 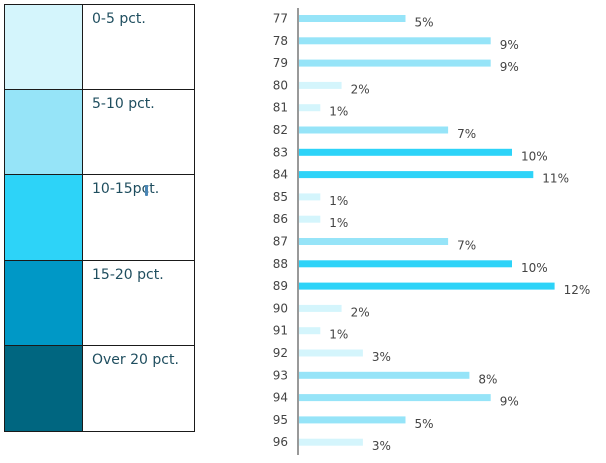 What do you see at coordinates (280, 175) in the screenshot?
I see `y-tick-label: 84` at bounding box center [280, 175].